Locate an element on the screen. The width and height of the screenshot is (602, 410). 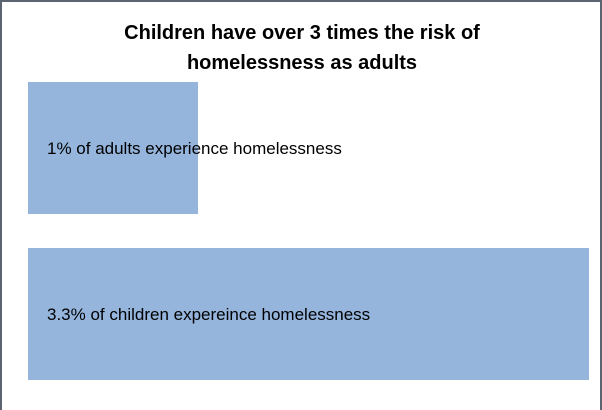
bar-adults is located at coordinates (113, 148).